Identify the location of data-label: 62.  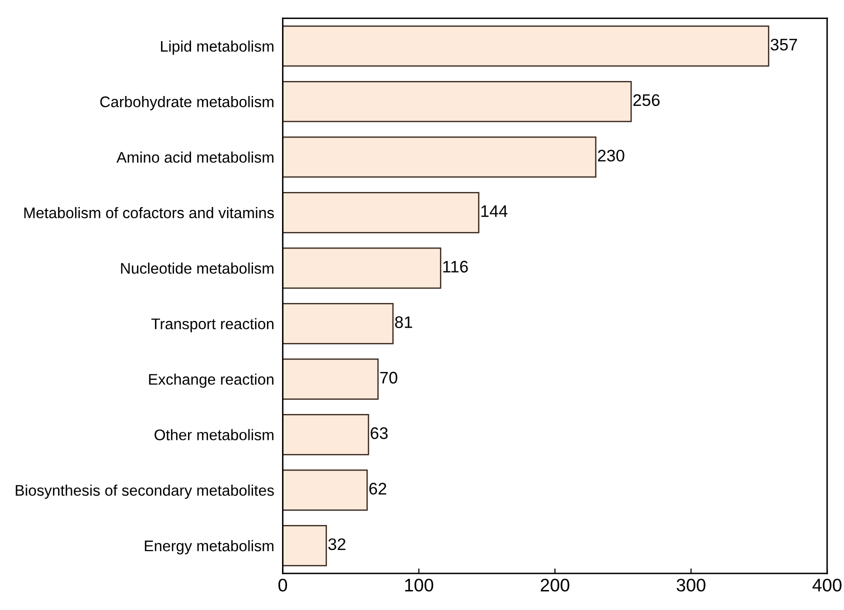
(377, 488).